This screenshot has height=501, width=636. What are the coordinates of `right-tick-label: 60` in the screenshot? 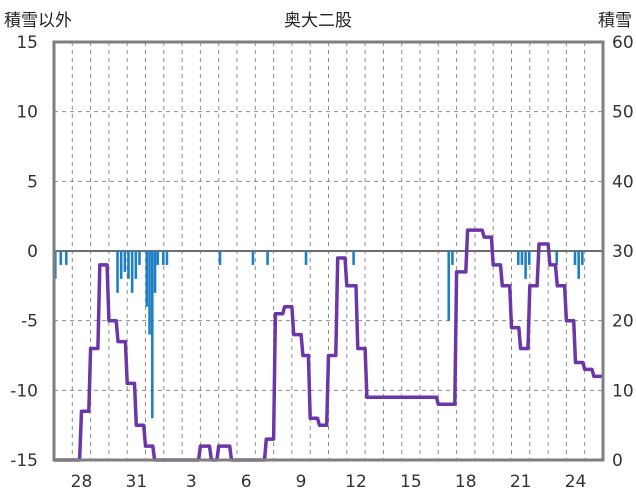 It's located at (623, 43).